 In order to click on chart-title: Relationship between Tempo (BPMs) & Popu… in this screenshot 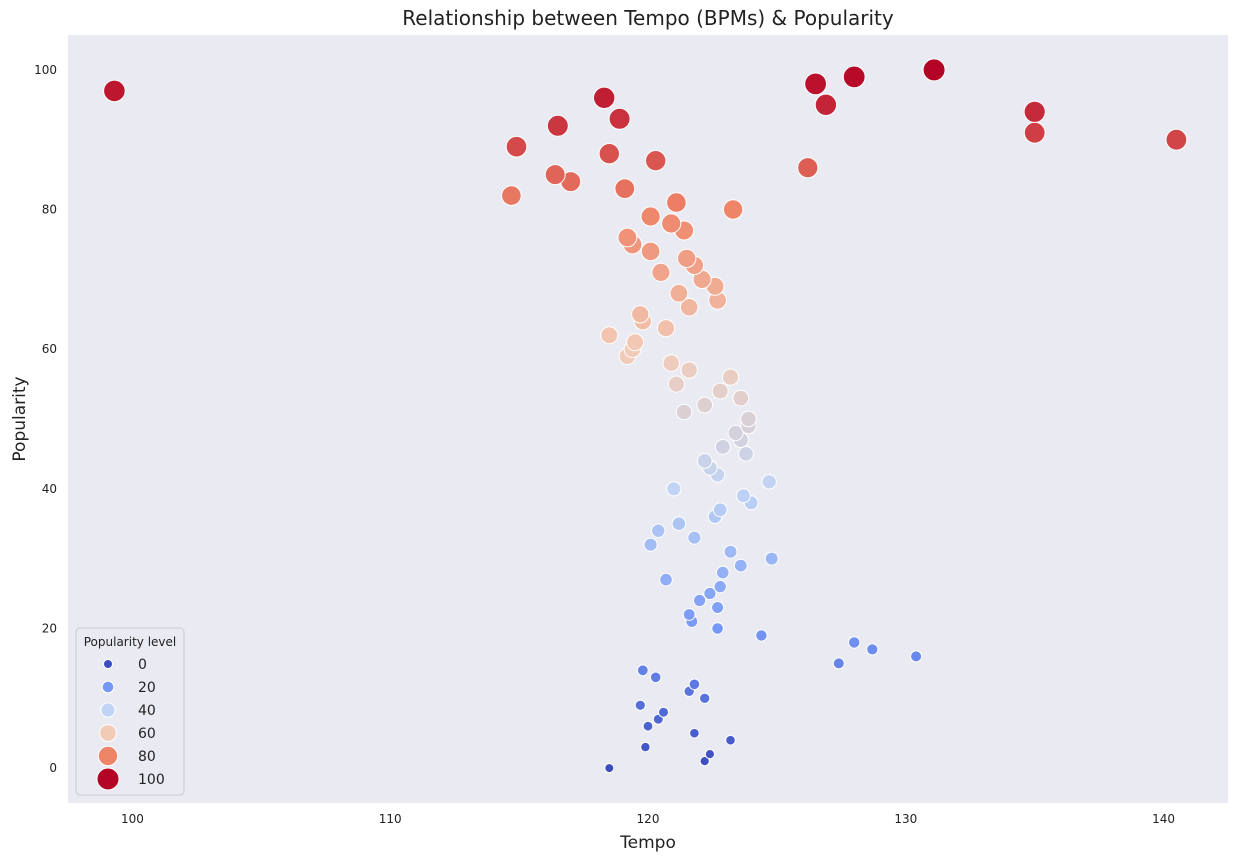, I will do `click(648, 18)`.